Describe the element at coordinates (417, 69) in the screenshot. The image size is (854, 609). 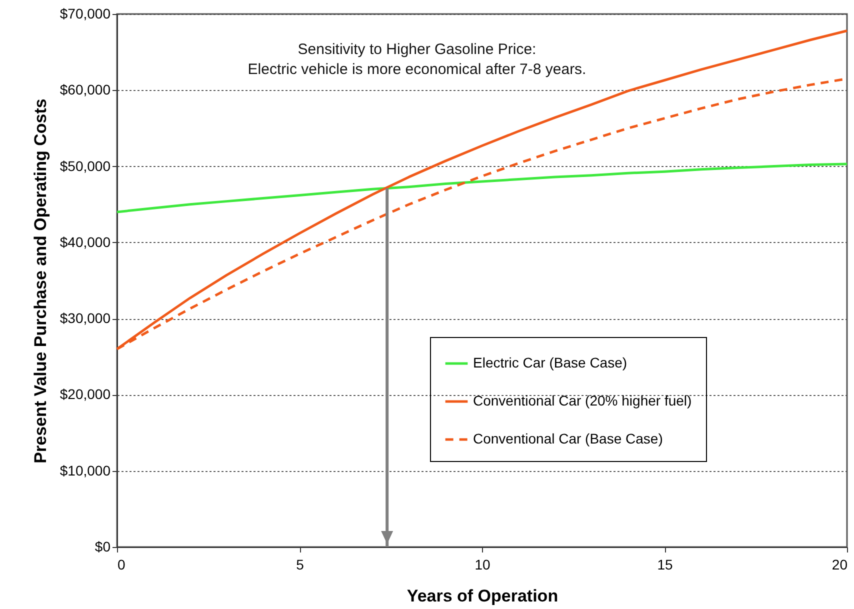
I see `annotation: Electric vehicle is more economical after 7-8 years.` at that location.